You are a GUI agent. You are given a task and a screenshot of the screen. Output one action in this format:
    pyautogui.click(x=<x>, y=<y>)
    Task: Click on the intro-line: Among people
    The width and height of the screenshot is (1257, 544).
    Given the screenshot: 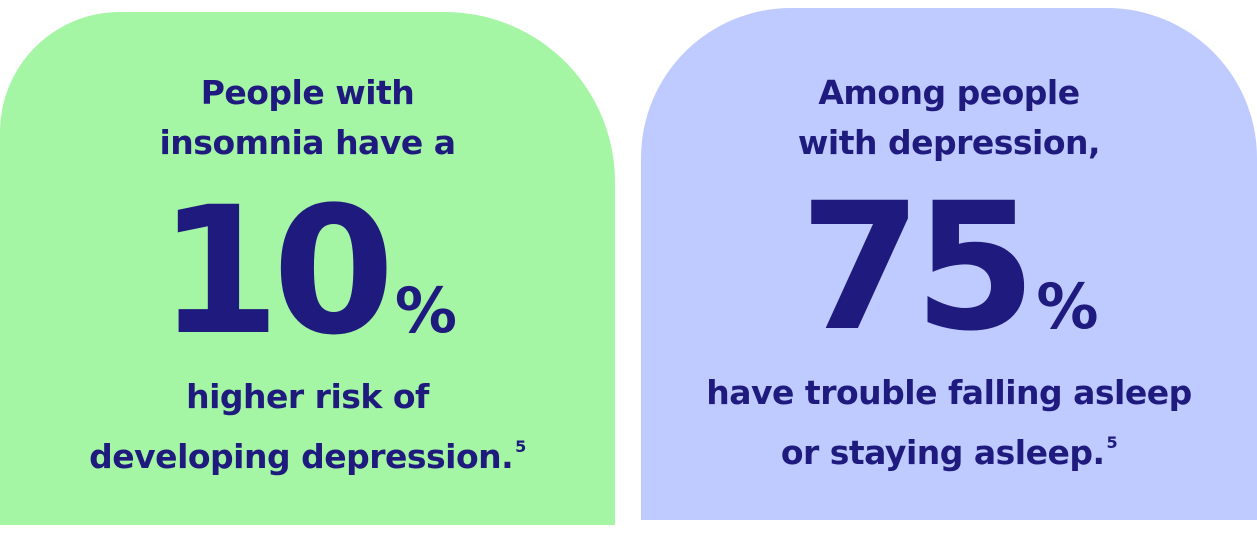 What is the action you would take?
    pyautogui.click(x=949, y=92)
    